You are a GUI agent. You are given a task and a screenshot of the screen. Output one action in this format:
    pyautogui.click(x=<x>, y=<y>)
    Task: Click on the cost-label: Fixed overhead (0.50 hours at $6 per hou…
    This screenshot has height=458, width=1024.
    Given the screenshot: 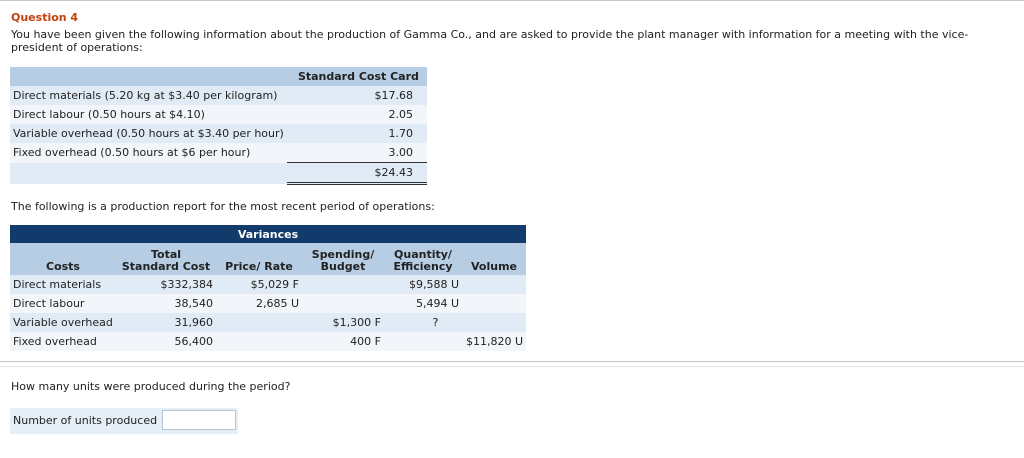 What is the action you would take?
    pyautogui.click(x=148, y=153)
    